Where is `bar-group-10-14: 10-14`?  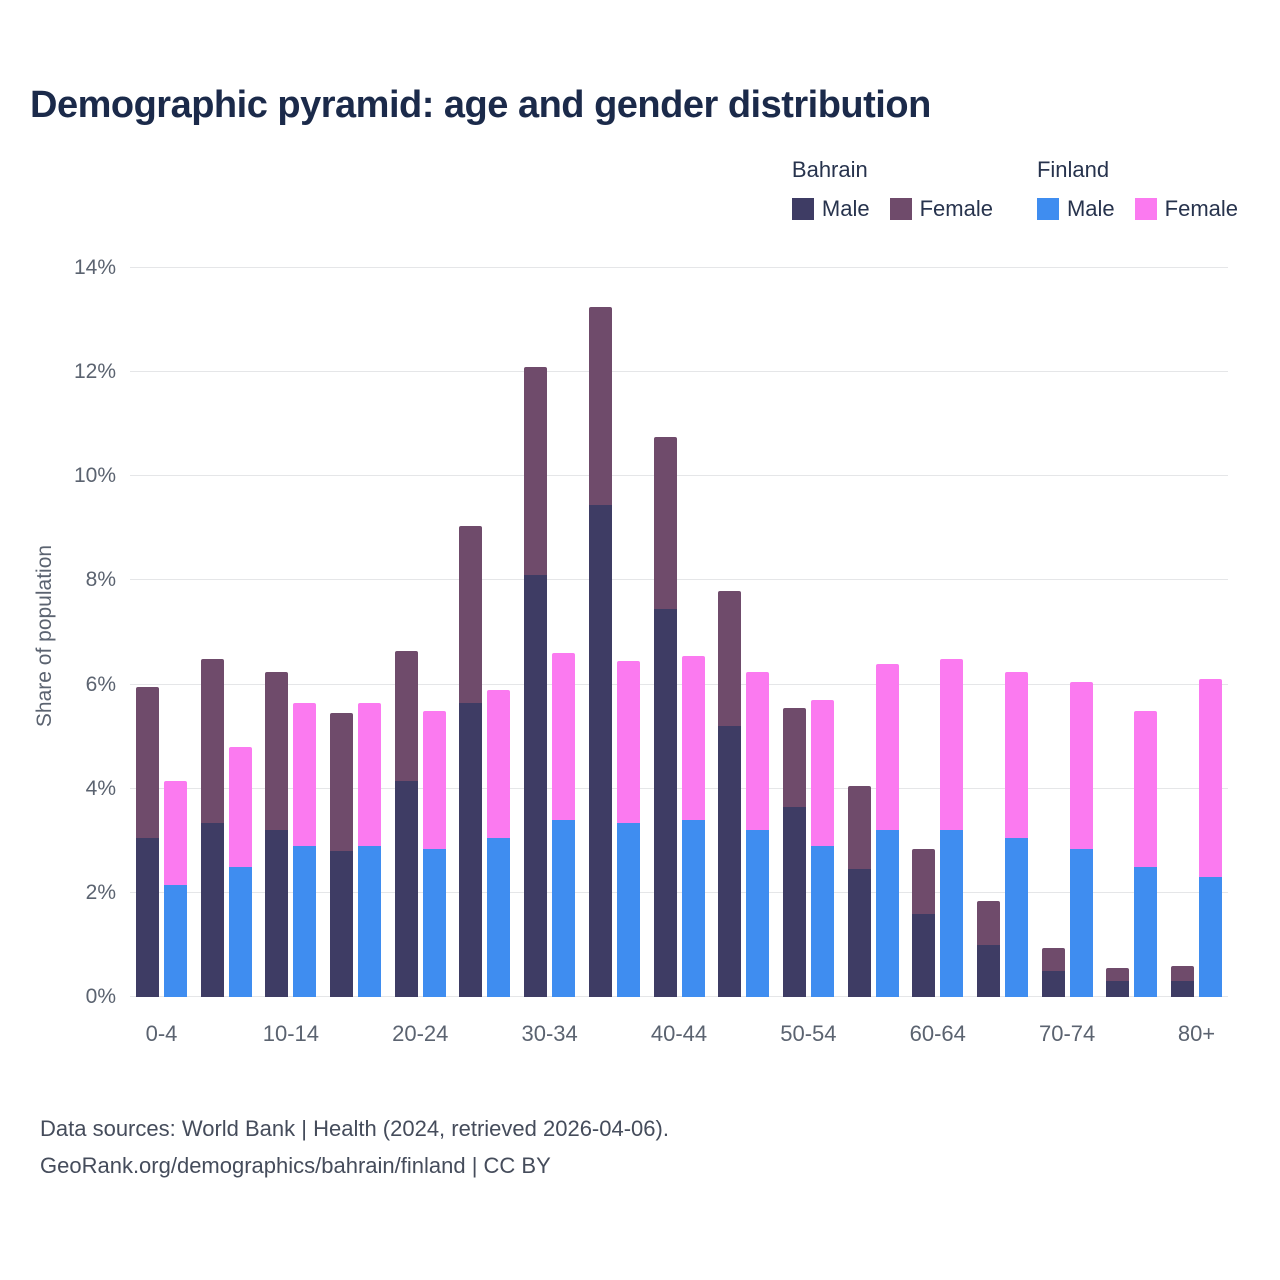 bar-group-10-14: 10-14 is located at coordinates (291, 858).